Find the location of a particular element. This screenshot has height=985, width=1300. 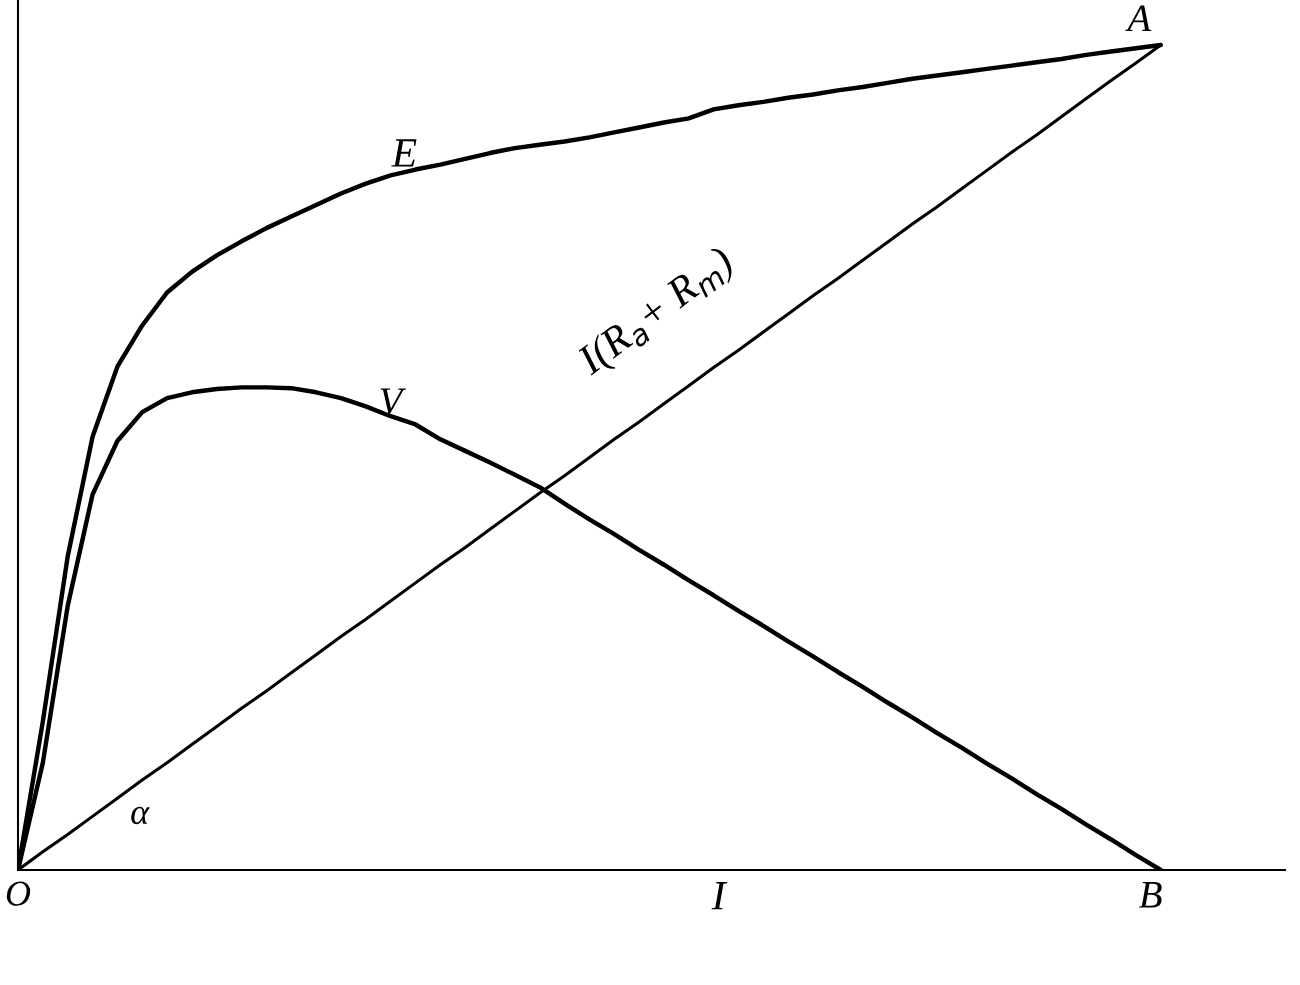

x-axis-title: I is located at coordinates (719, 896).